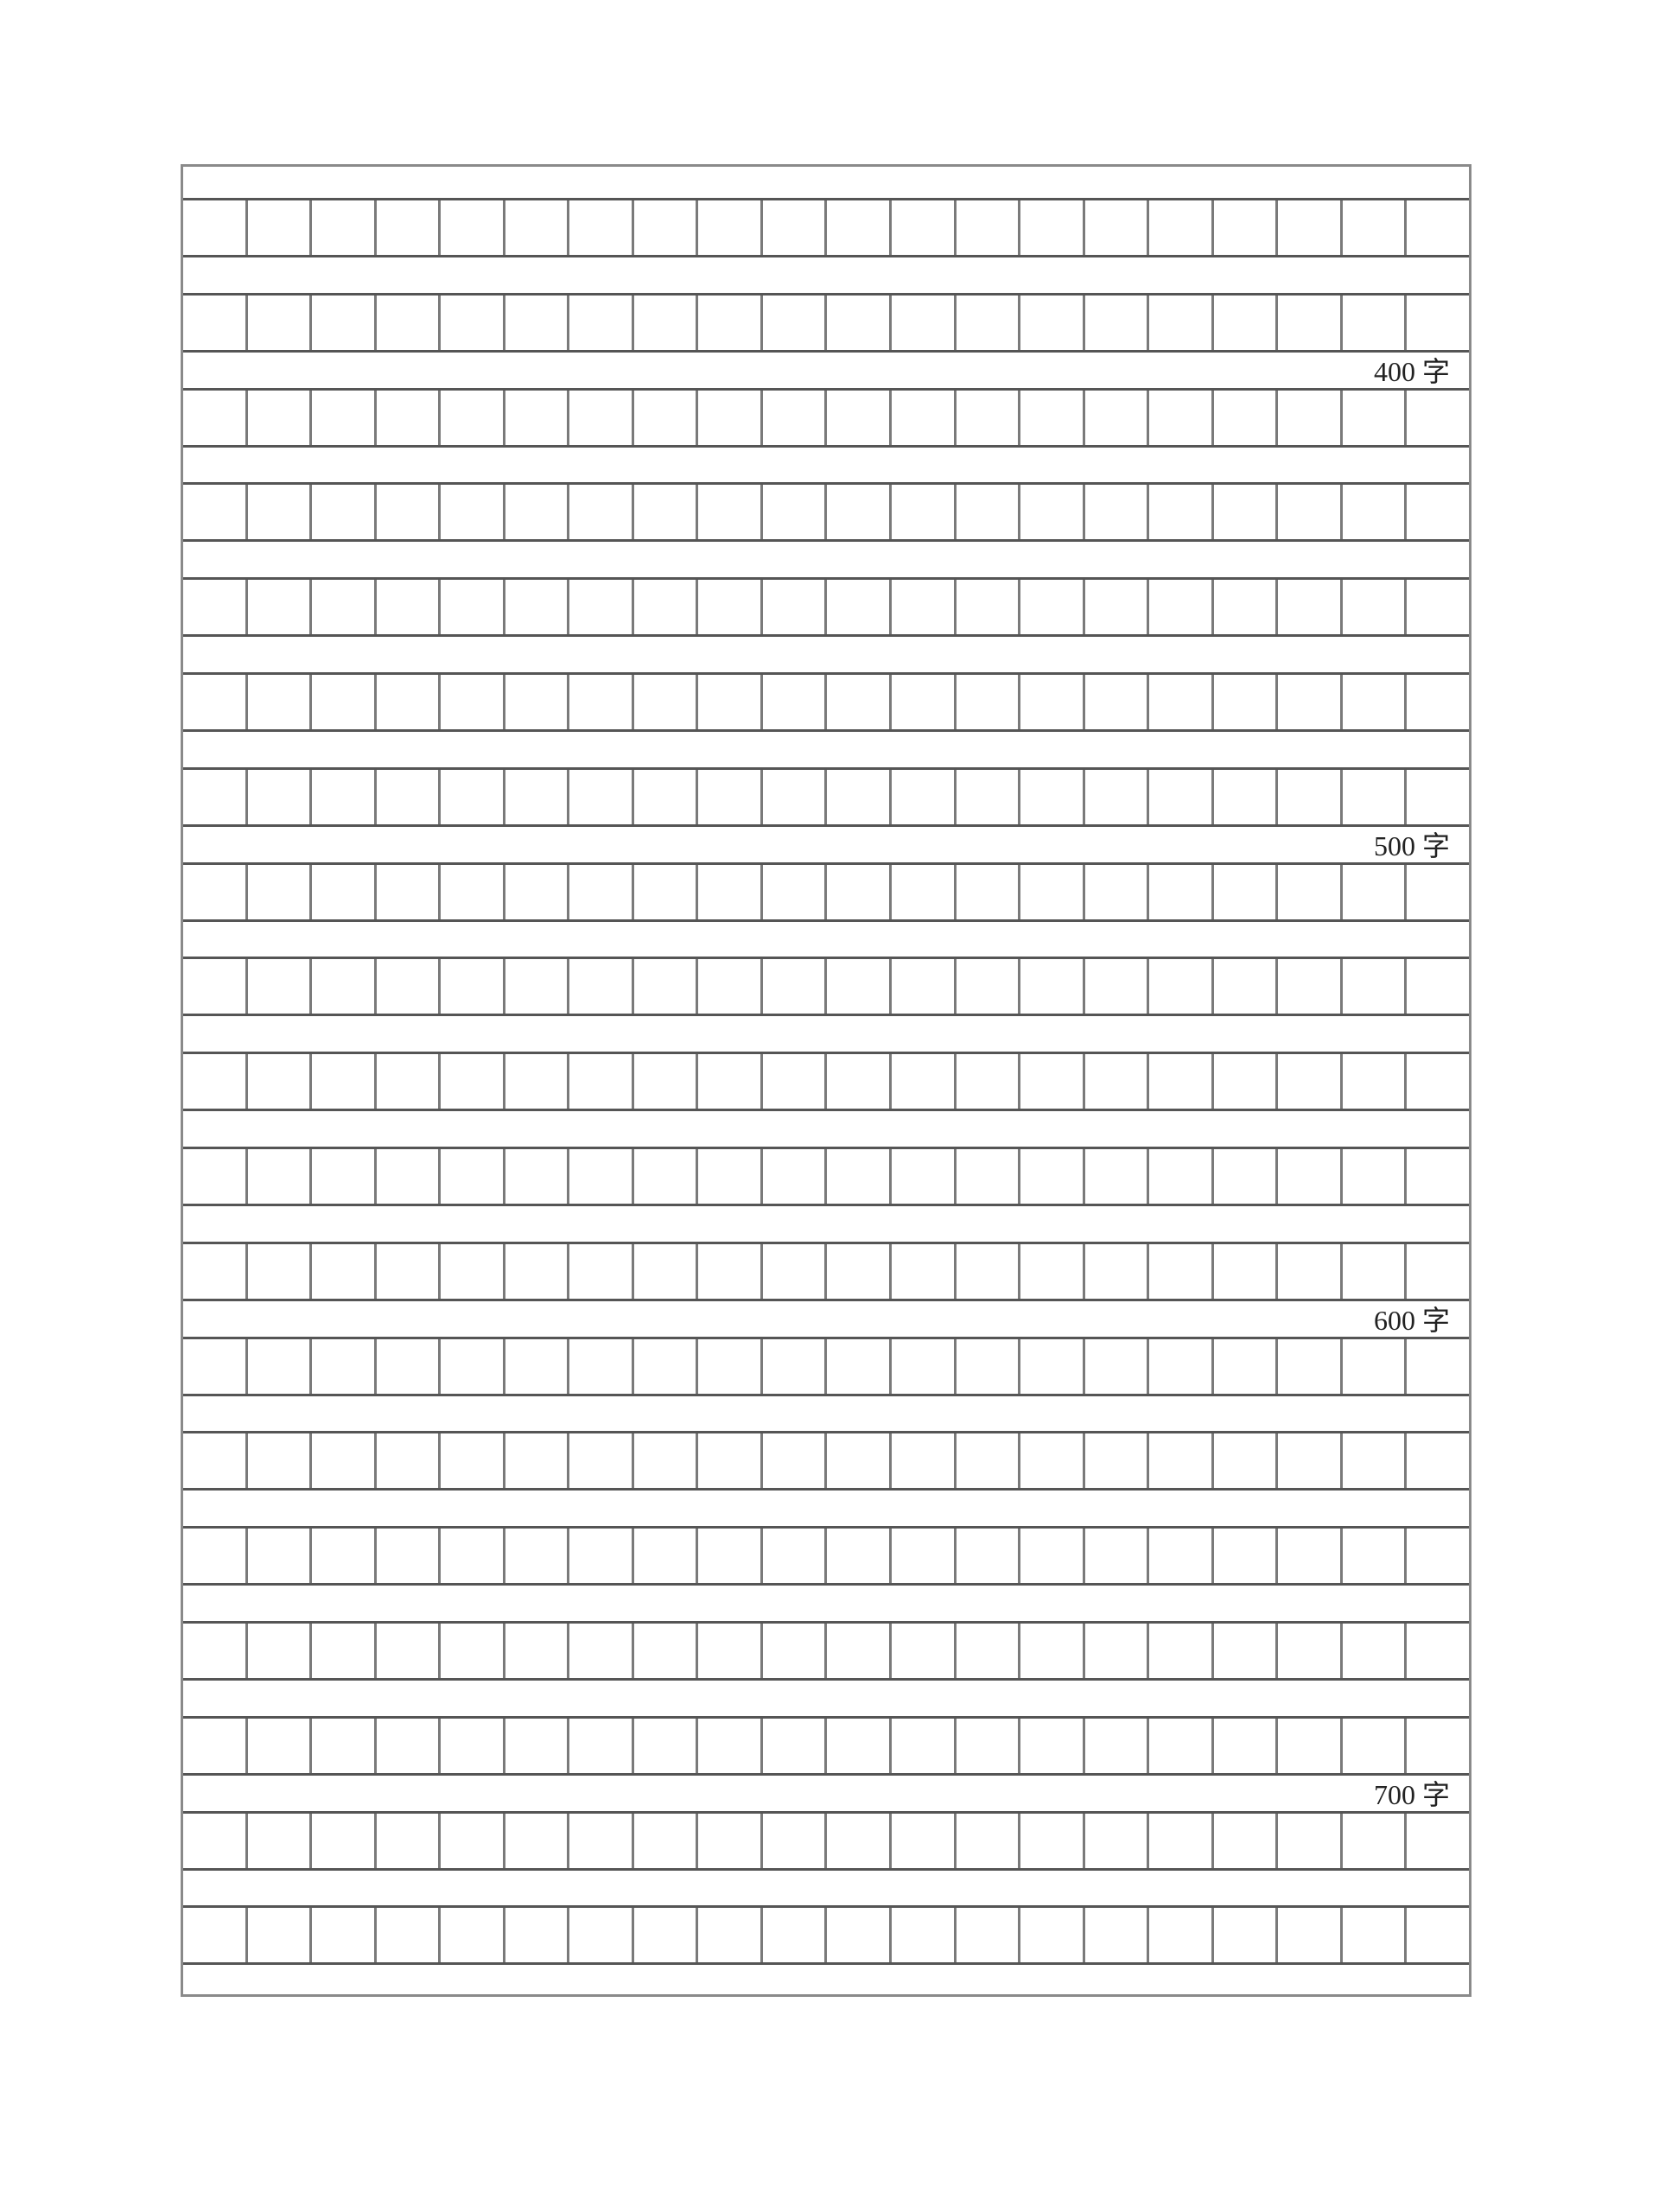  I want to click on word-count-marker: 400 字, so click(1411, 372).